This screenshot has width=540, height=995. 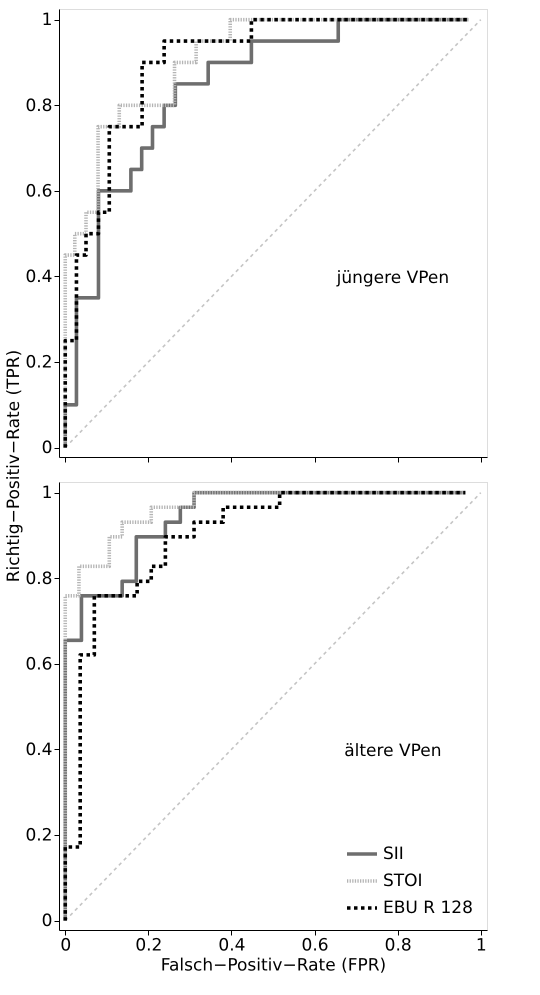 What do you see at coordinates (66, 946) in the screenshot?
I see `x-tick-label: 0` at bounding box center [66, 946].